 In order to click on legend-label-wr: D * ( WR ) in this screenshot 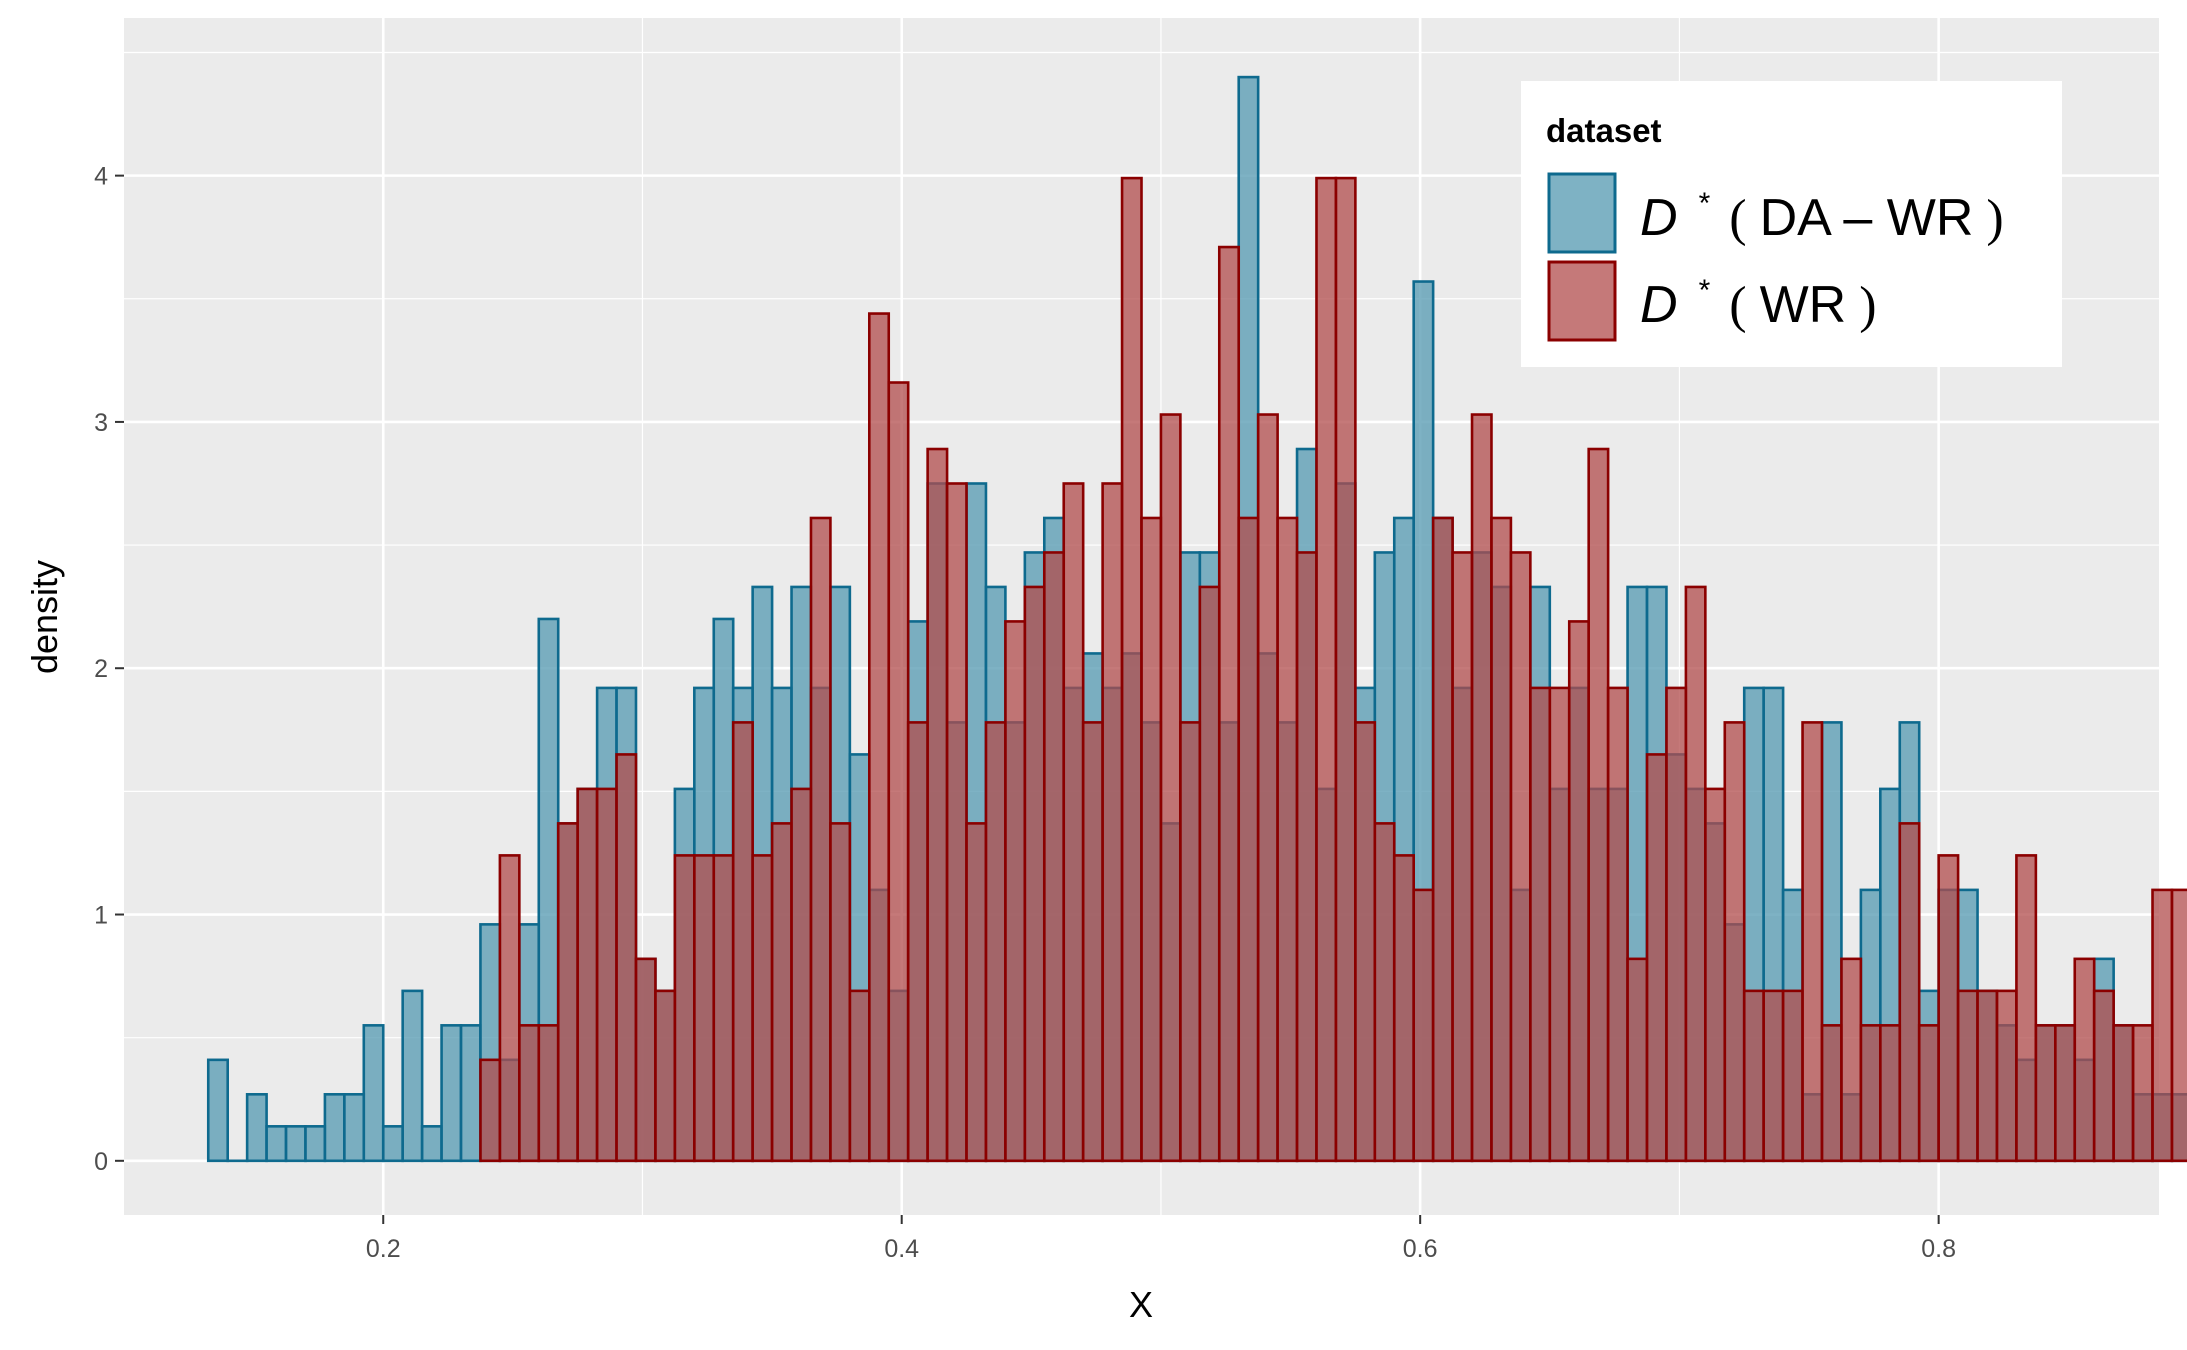, I will do `click(1758, 294)`.